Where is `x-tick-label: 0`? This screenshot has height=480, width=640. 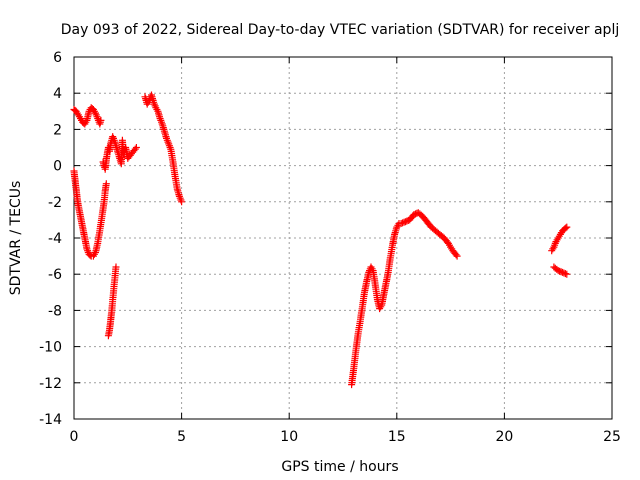 x-tick-label: 0 is located at coordinates (74, 437).